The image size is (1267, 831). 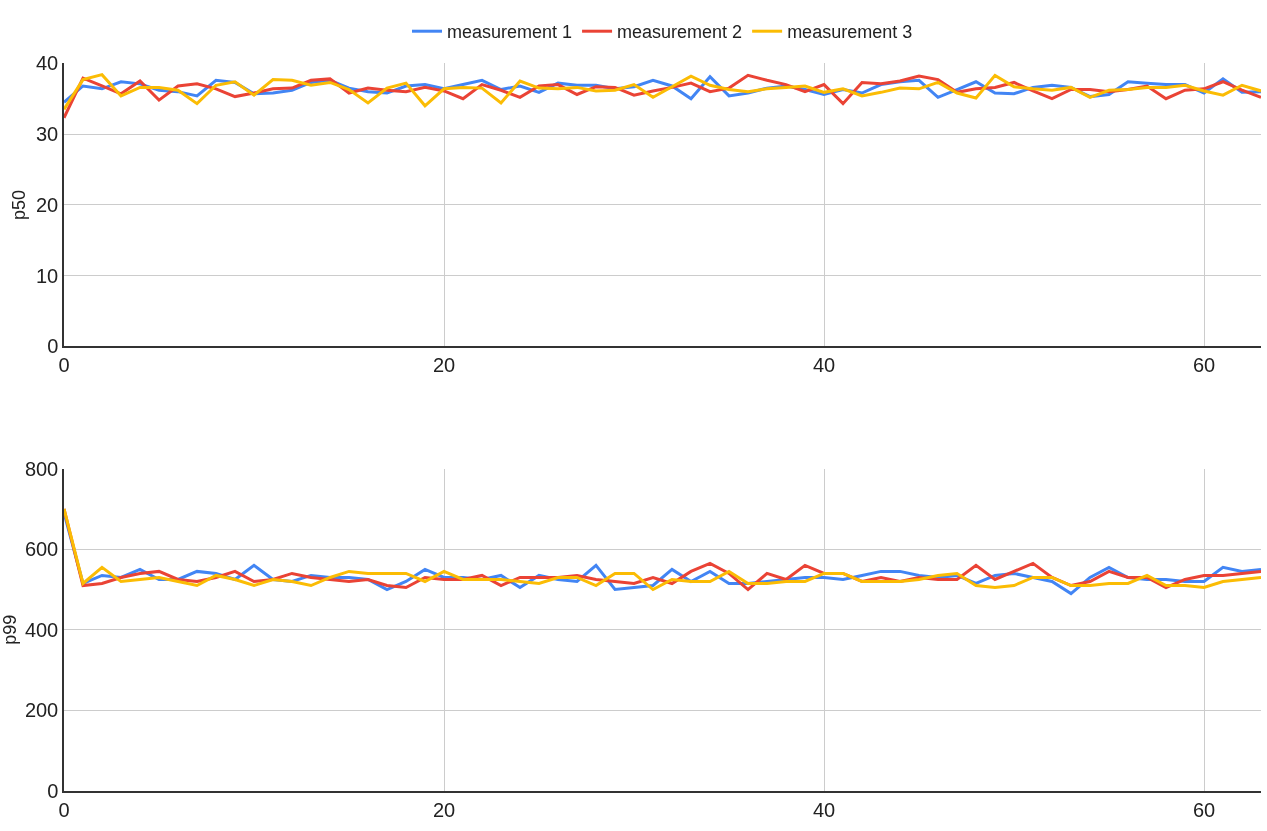 What do you see at coordinates (662, 92) in the screenshot?
I see `line-series` at bounding box center [662, 92].